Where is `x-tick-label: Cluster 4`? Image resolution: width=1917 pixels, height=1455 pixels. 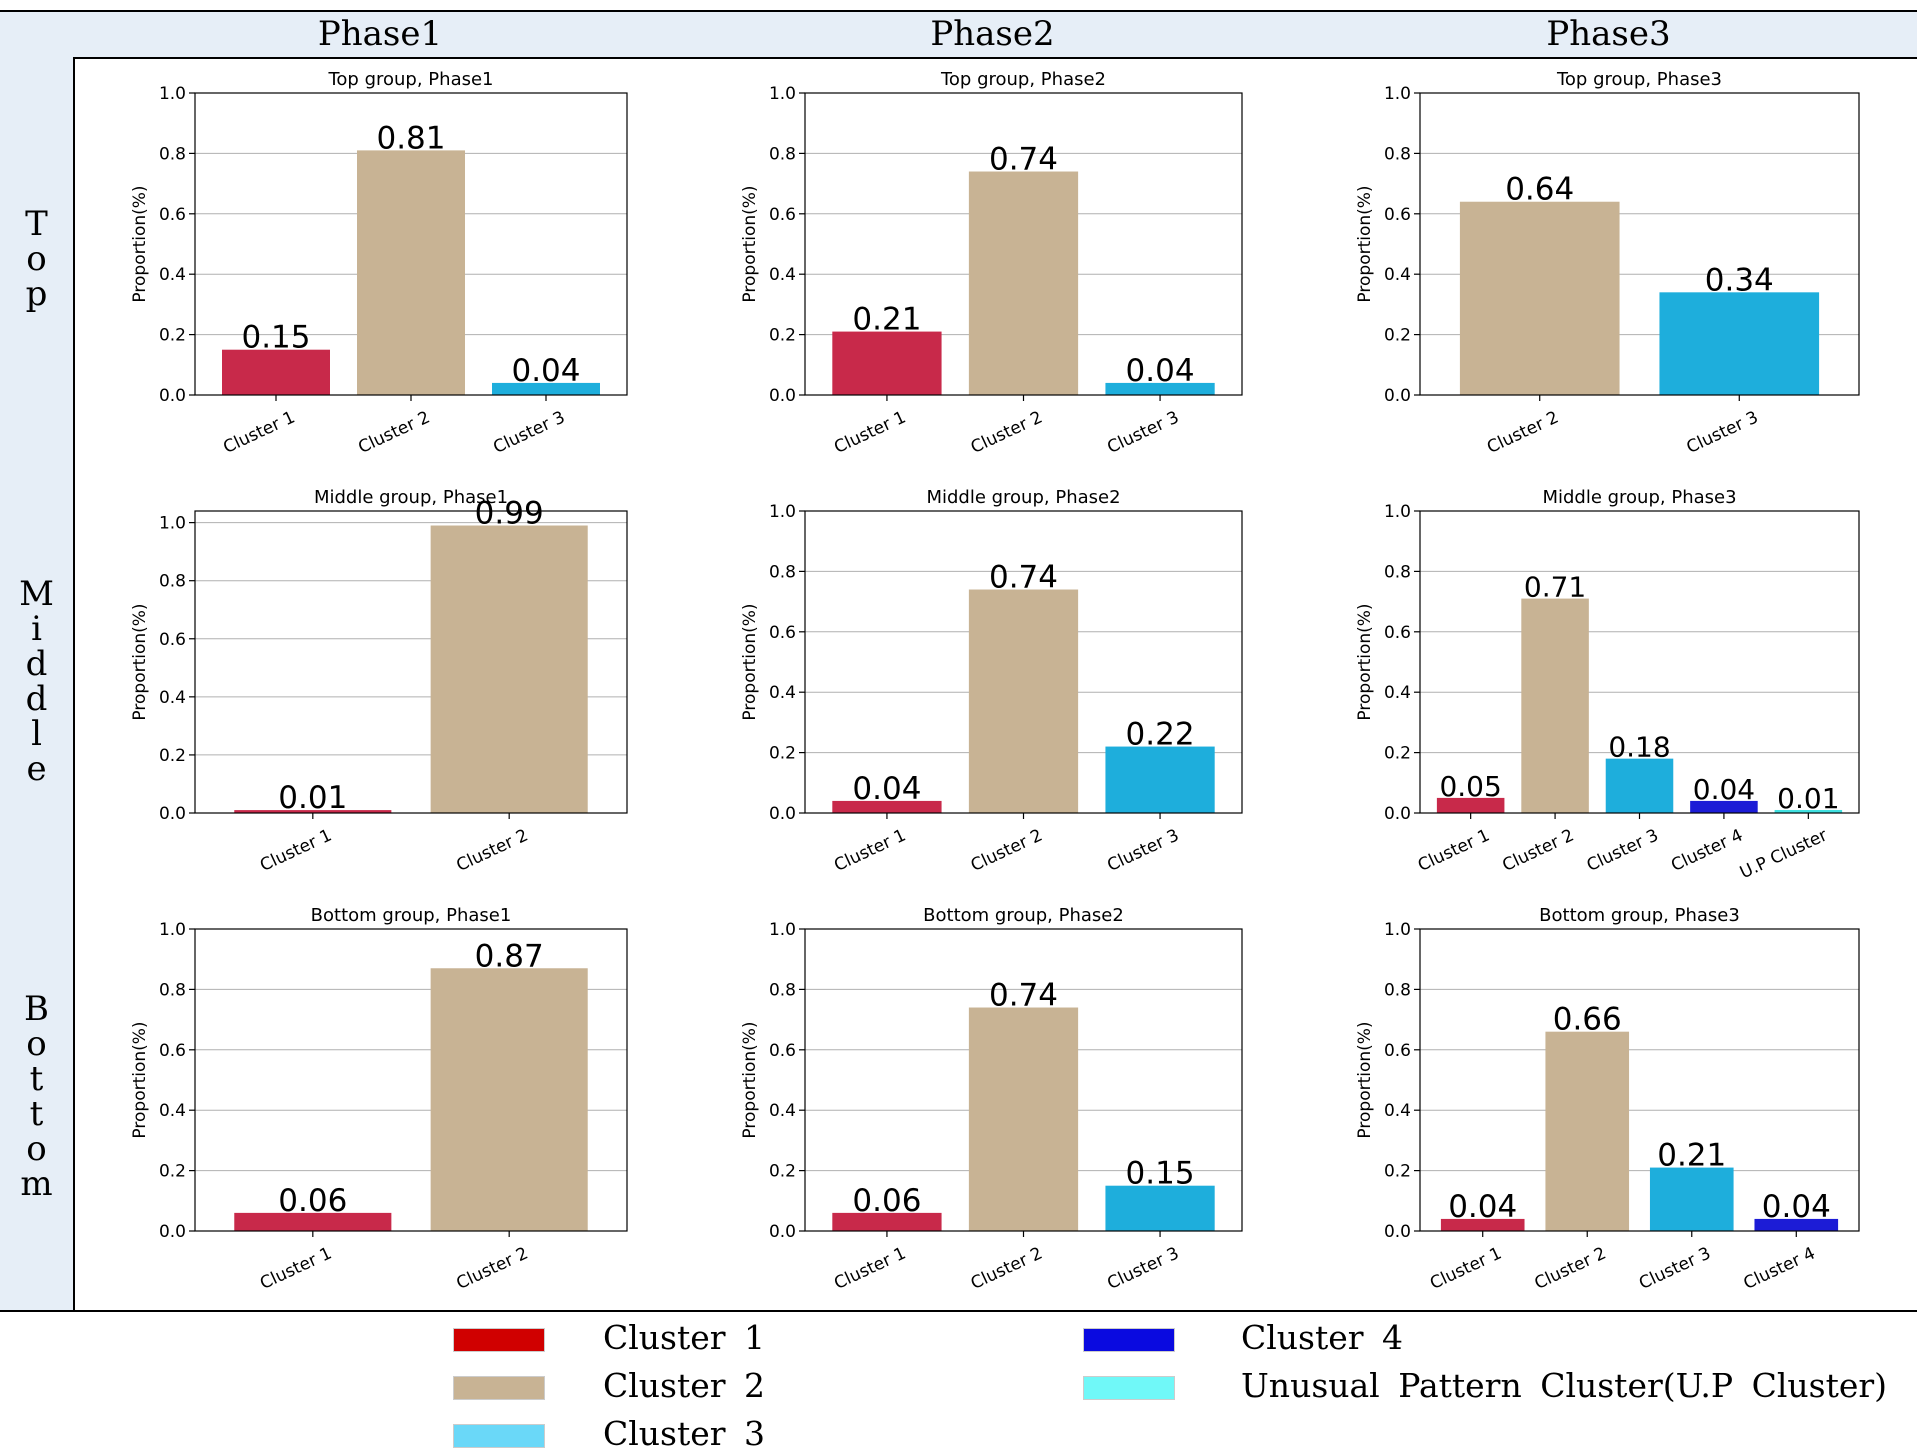 x-tick-label: Cluster 4 is located at coordinates (1707, 850).